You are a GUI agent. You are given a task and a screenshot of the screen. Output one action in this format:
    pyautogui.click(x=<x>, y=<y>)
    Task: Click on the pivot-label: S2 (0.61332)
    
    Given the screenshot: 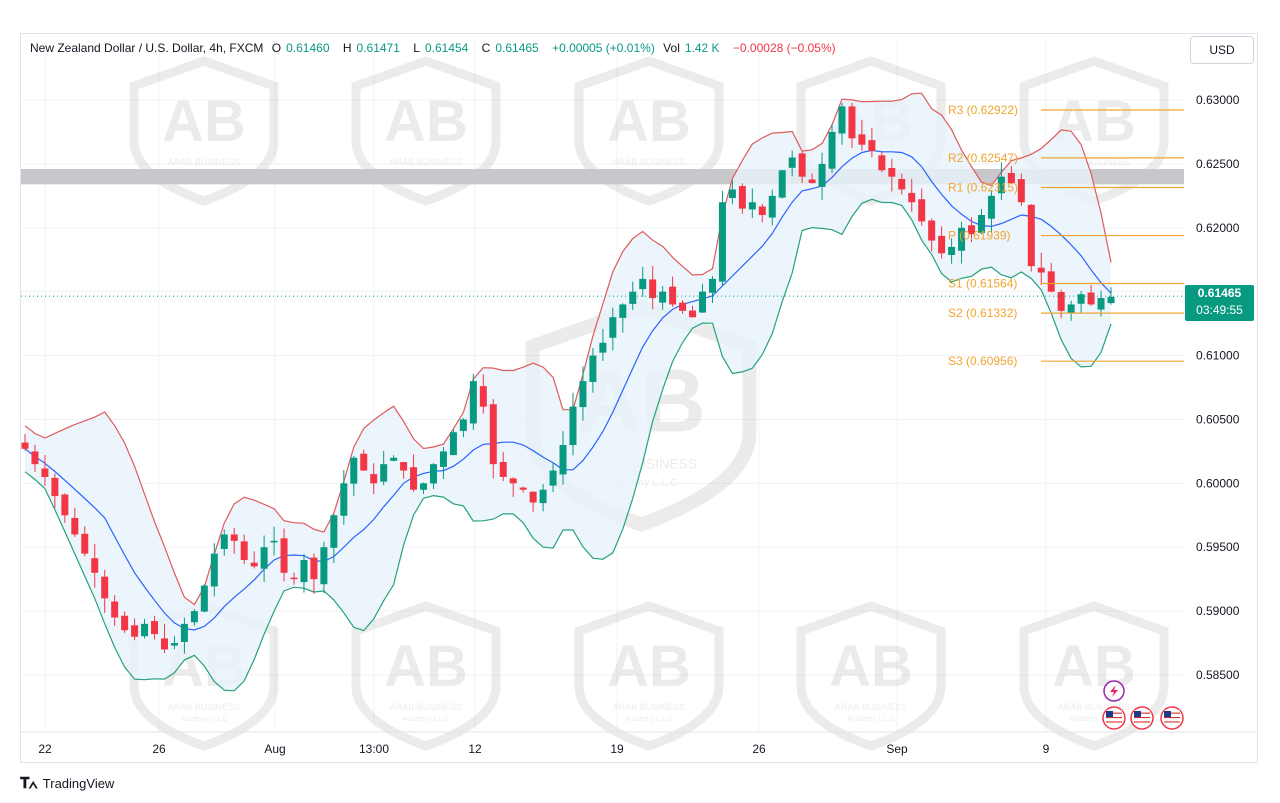 What is the action you would take?
    pyautogui.click(x=982, y=313)
    